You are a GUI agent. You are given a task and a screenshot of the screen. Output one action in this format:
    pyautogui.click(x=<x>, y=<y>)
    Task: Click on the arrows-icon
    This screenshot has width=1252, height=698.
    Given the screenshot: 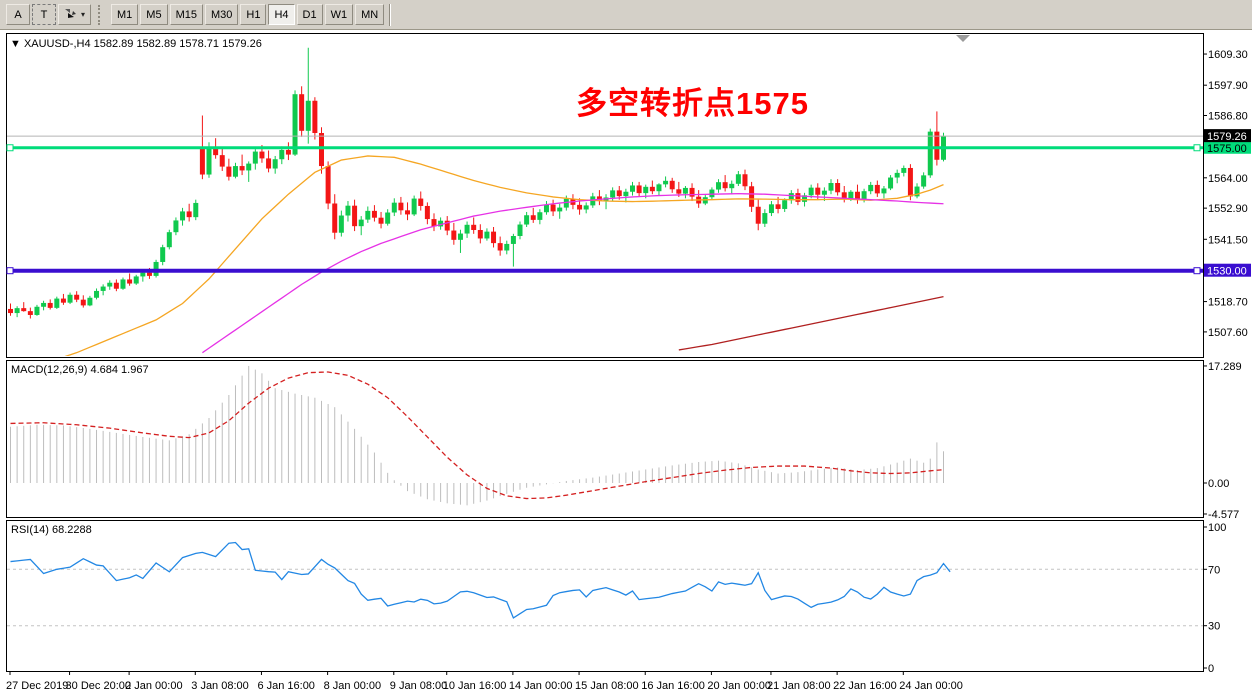 What is the action you would take?
    pyautogui.click(x=71, y=15)
    